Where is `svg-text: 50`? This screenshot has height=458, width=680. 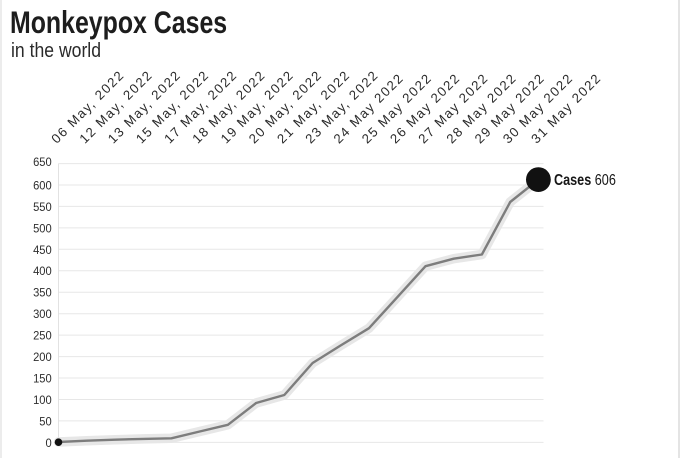
svg-text: 50 is located at coordinates (45, 422).